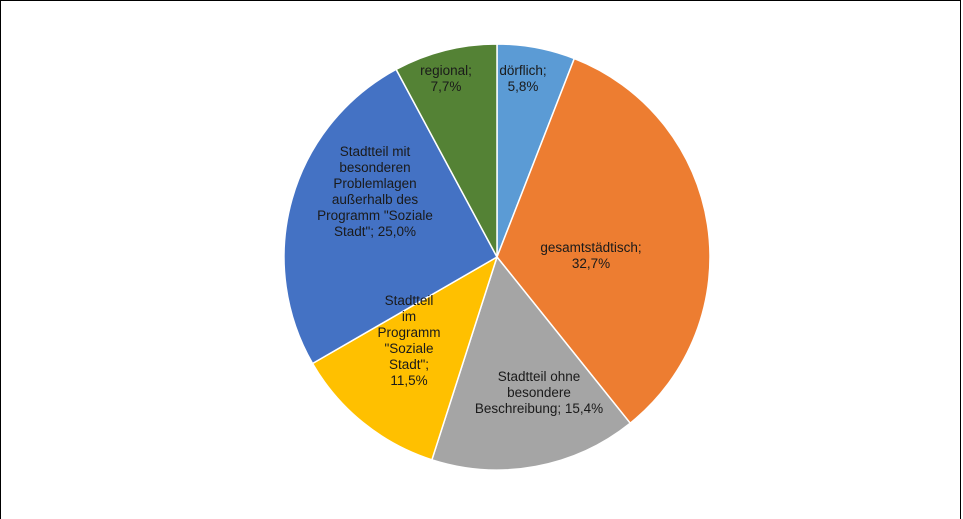 The image size is (963, 519). What do you see at coordinates (375, 199) in the screenshot?
I see `slice-label-line: außerhalb des` at bounding box center [375, 199].